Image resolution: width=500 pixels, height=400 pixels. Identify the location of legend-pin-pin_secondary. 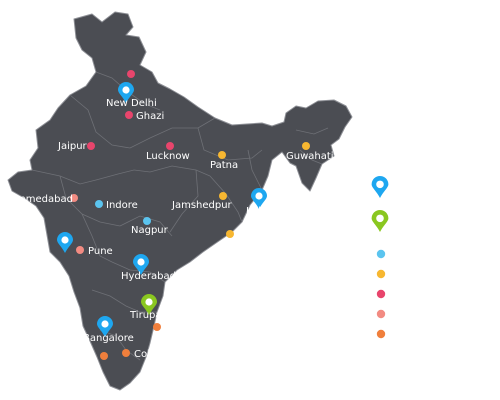
(380, 220).